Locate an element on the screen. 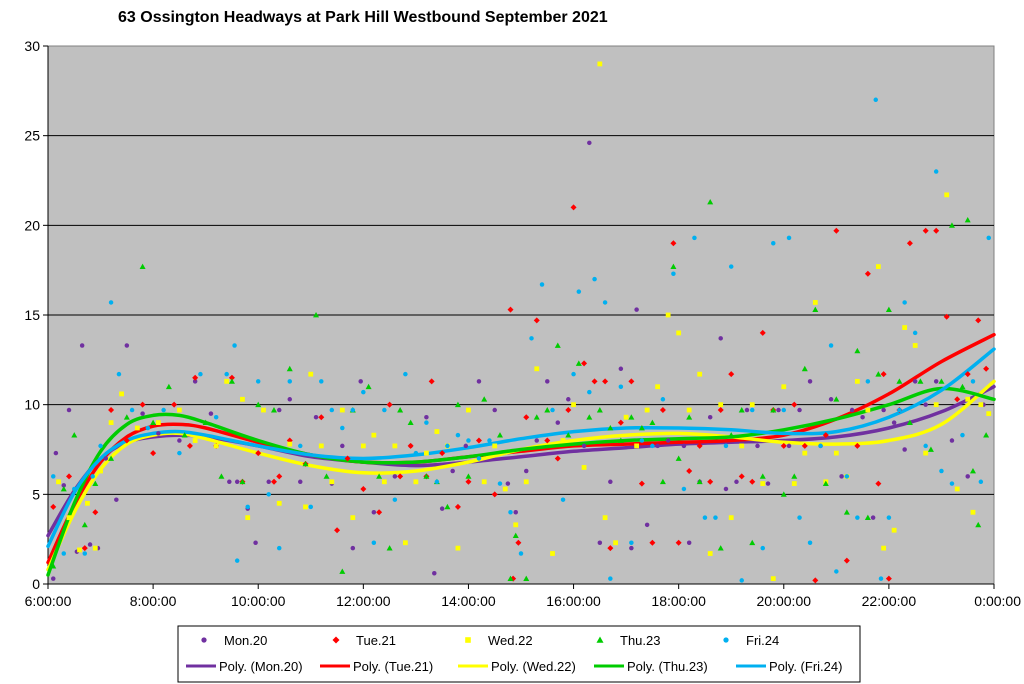 The height and width of the screenshot is (684, 1024). legend-label: Wed.22 is located at coordinates (510, 640).